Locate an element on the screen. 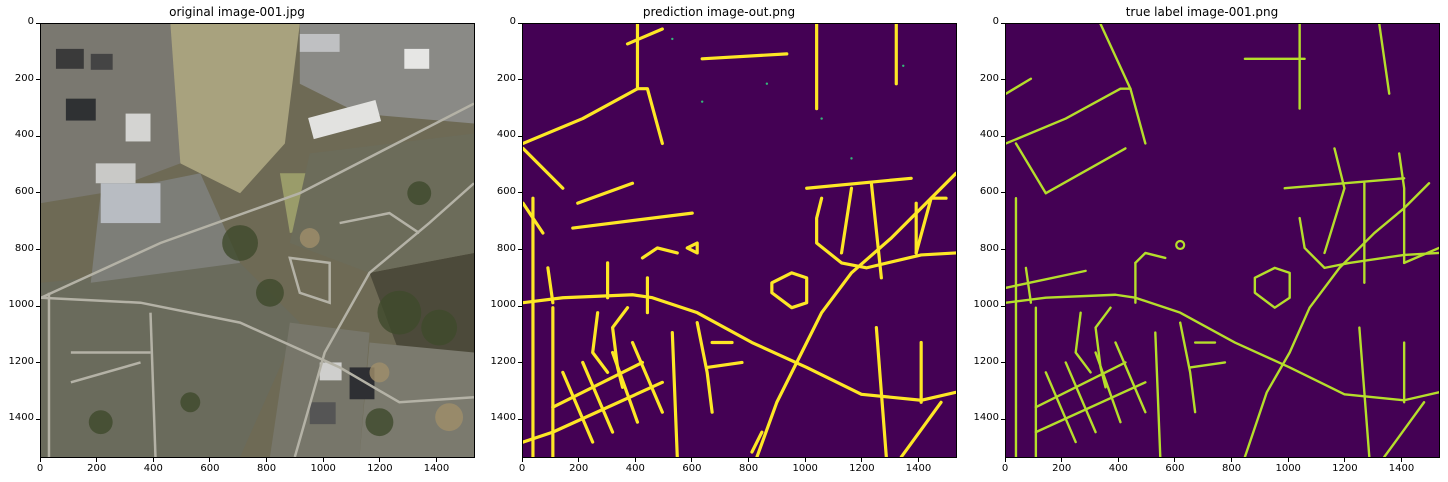  panel-title-original: original image-001.jpg is located at coordinates (237, 12).